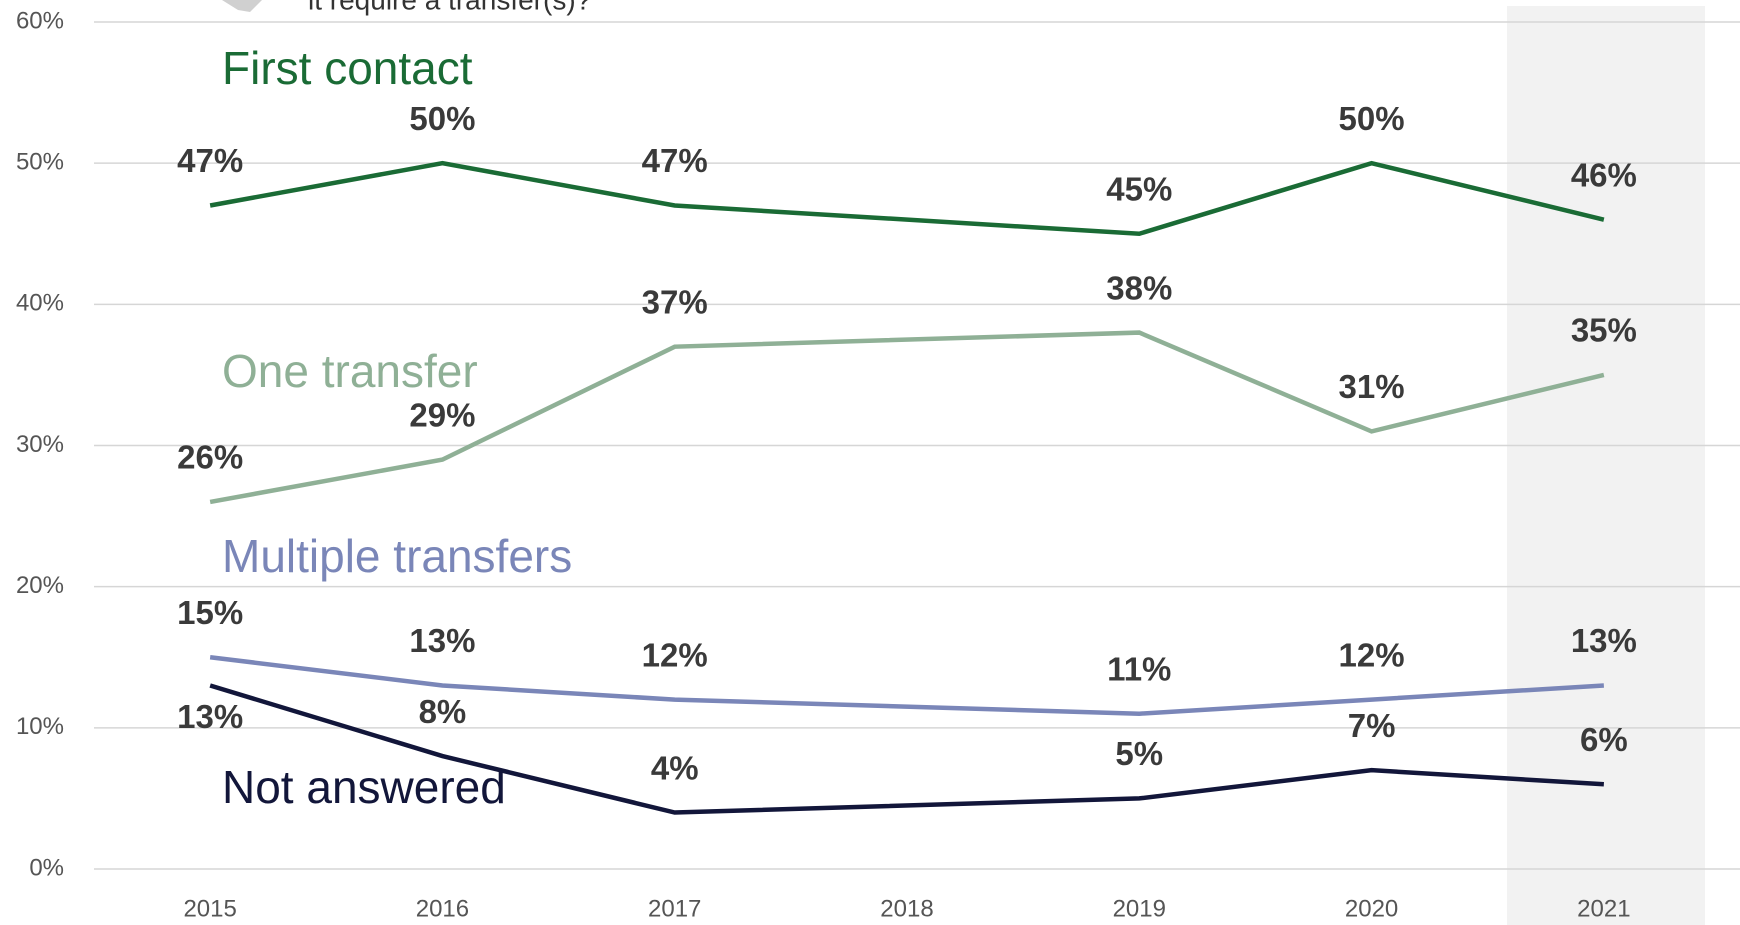 The width and height of the screenshot is (1740, 925). I want to click on series-label: First contact, so click(347, 68).